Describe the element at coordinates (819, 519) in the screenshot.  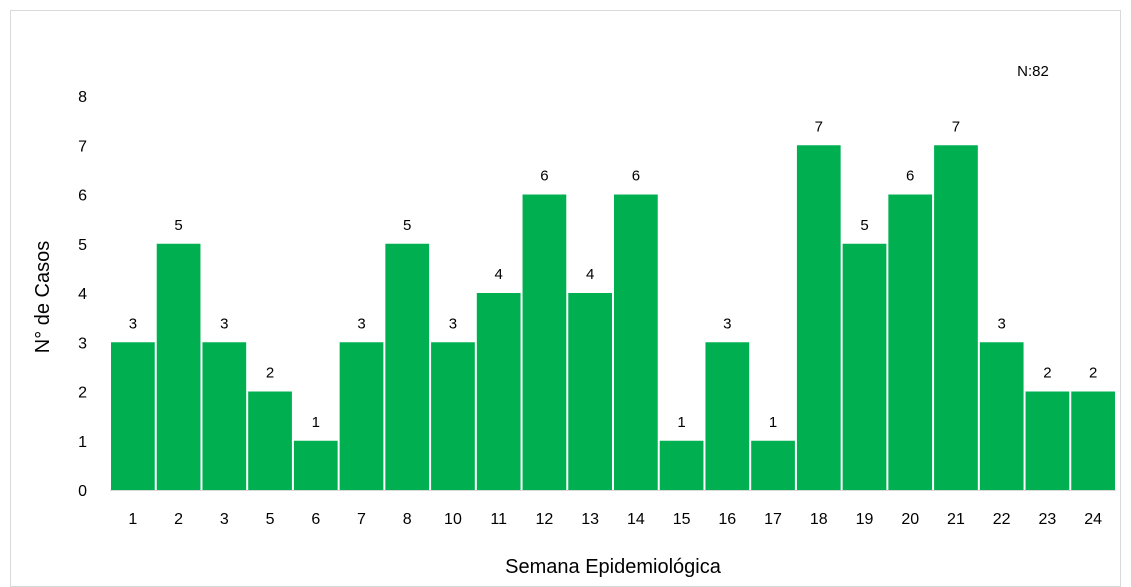
I see `x-tick-18: 18` at that location.